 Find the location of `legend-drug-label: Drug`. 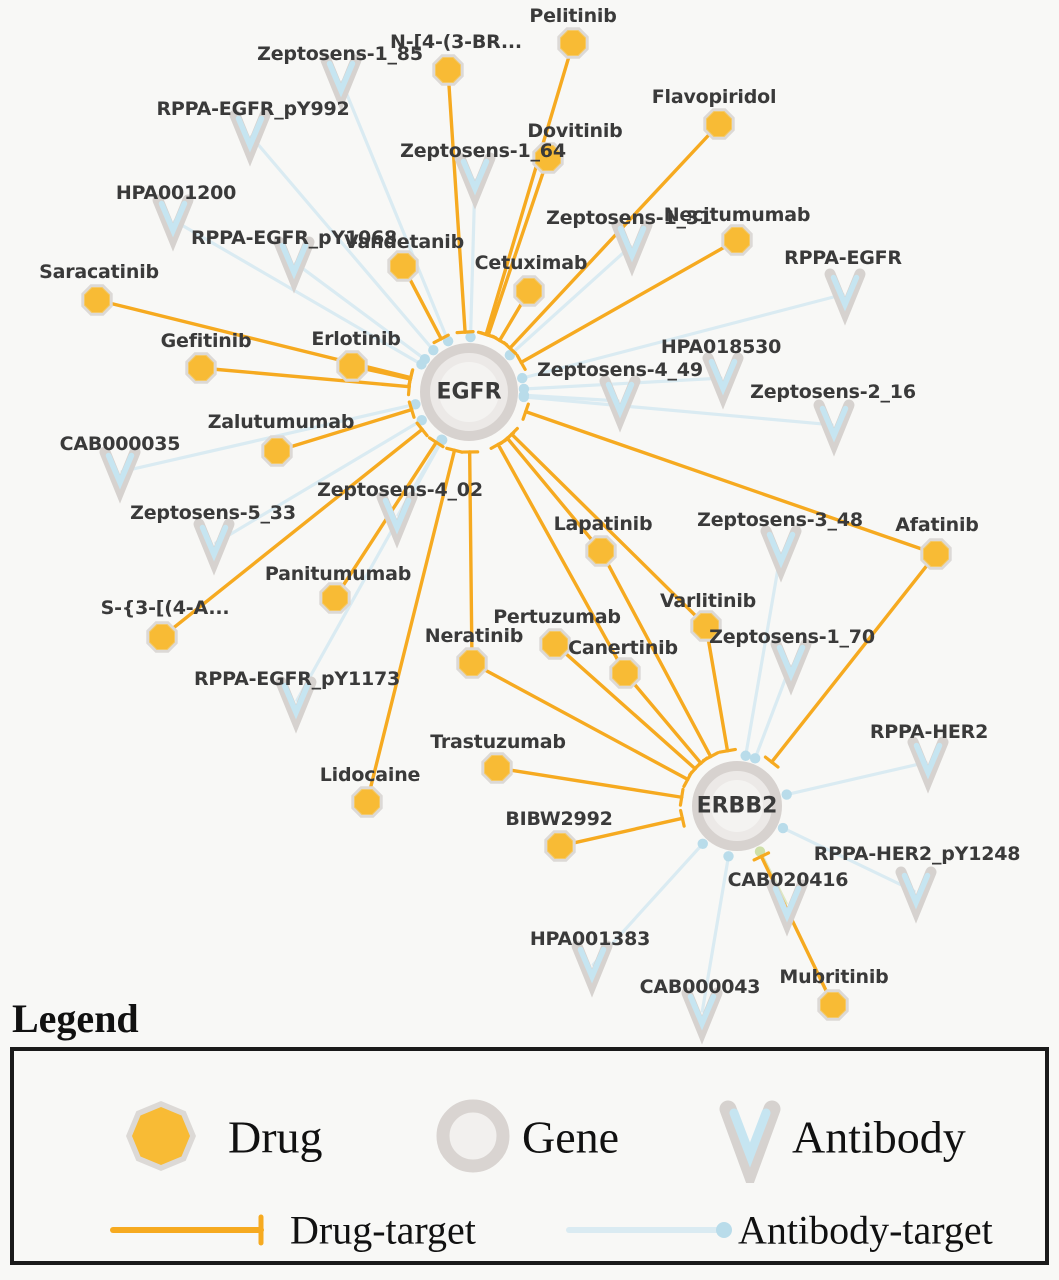

legend-drug-label: Drug is located at coordinates (275, 1137).